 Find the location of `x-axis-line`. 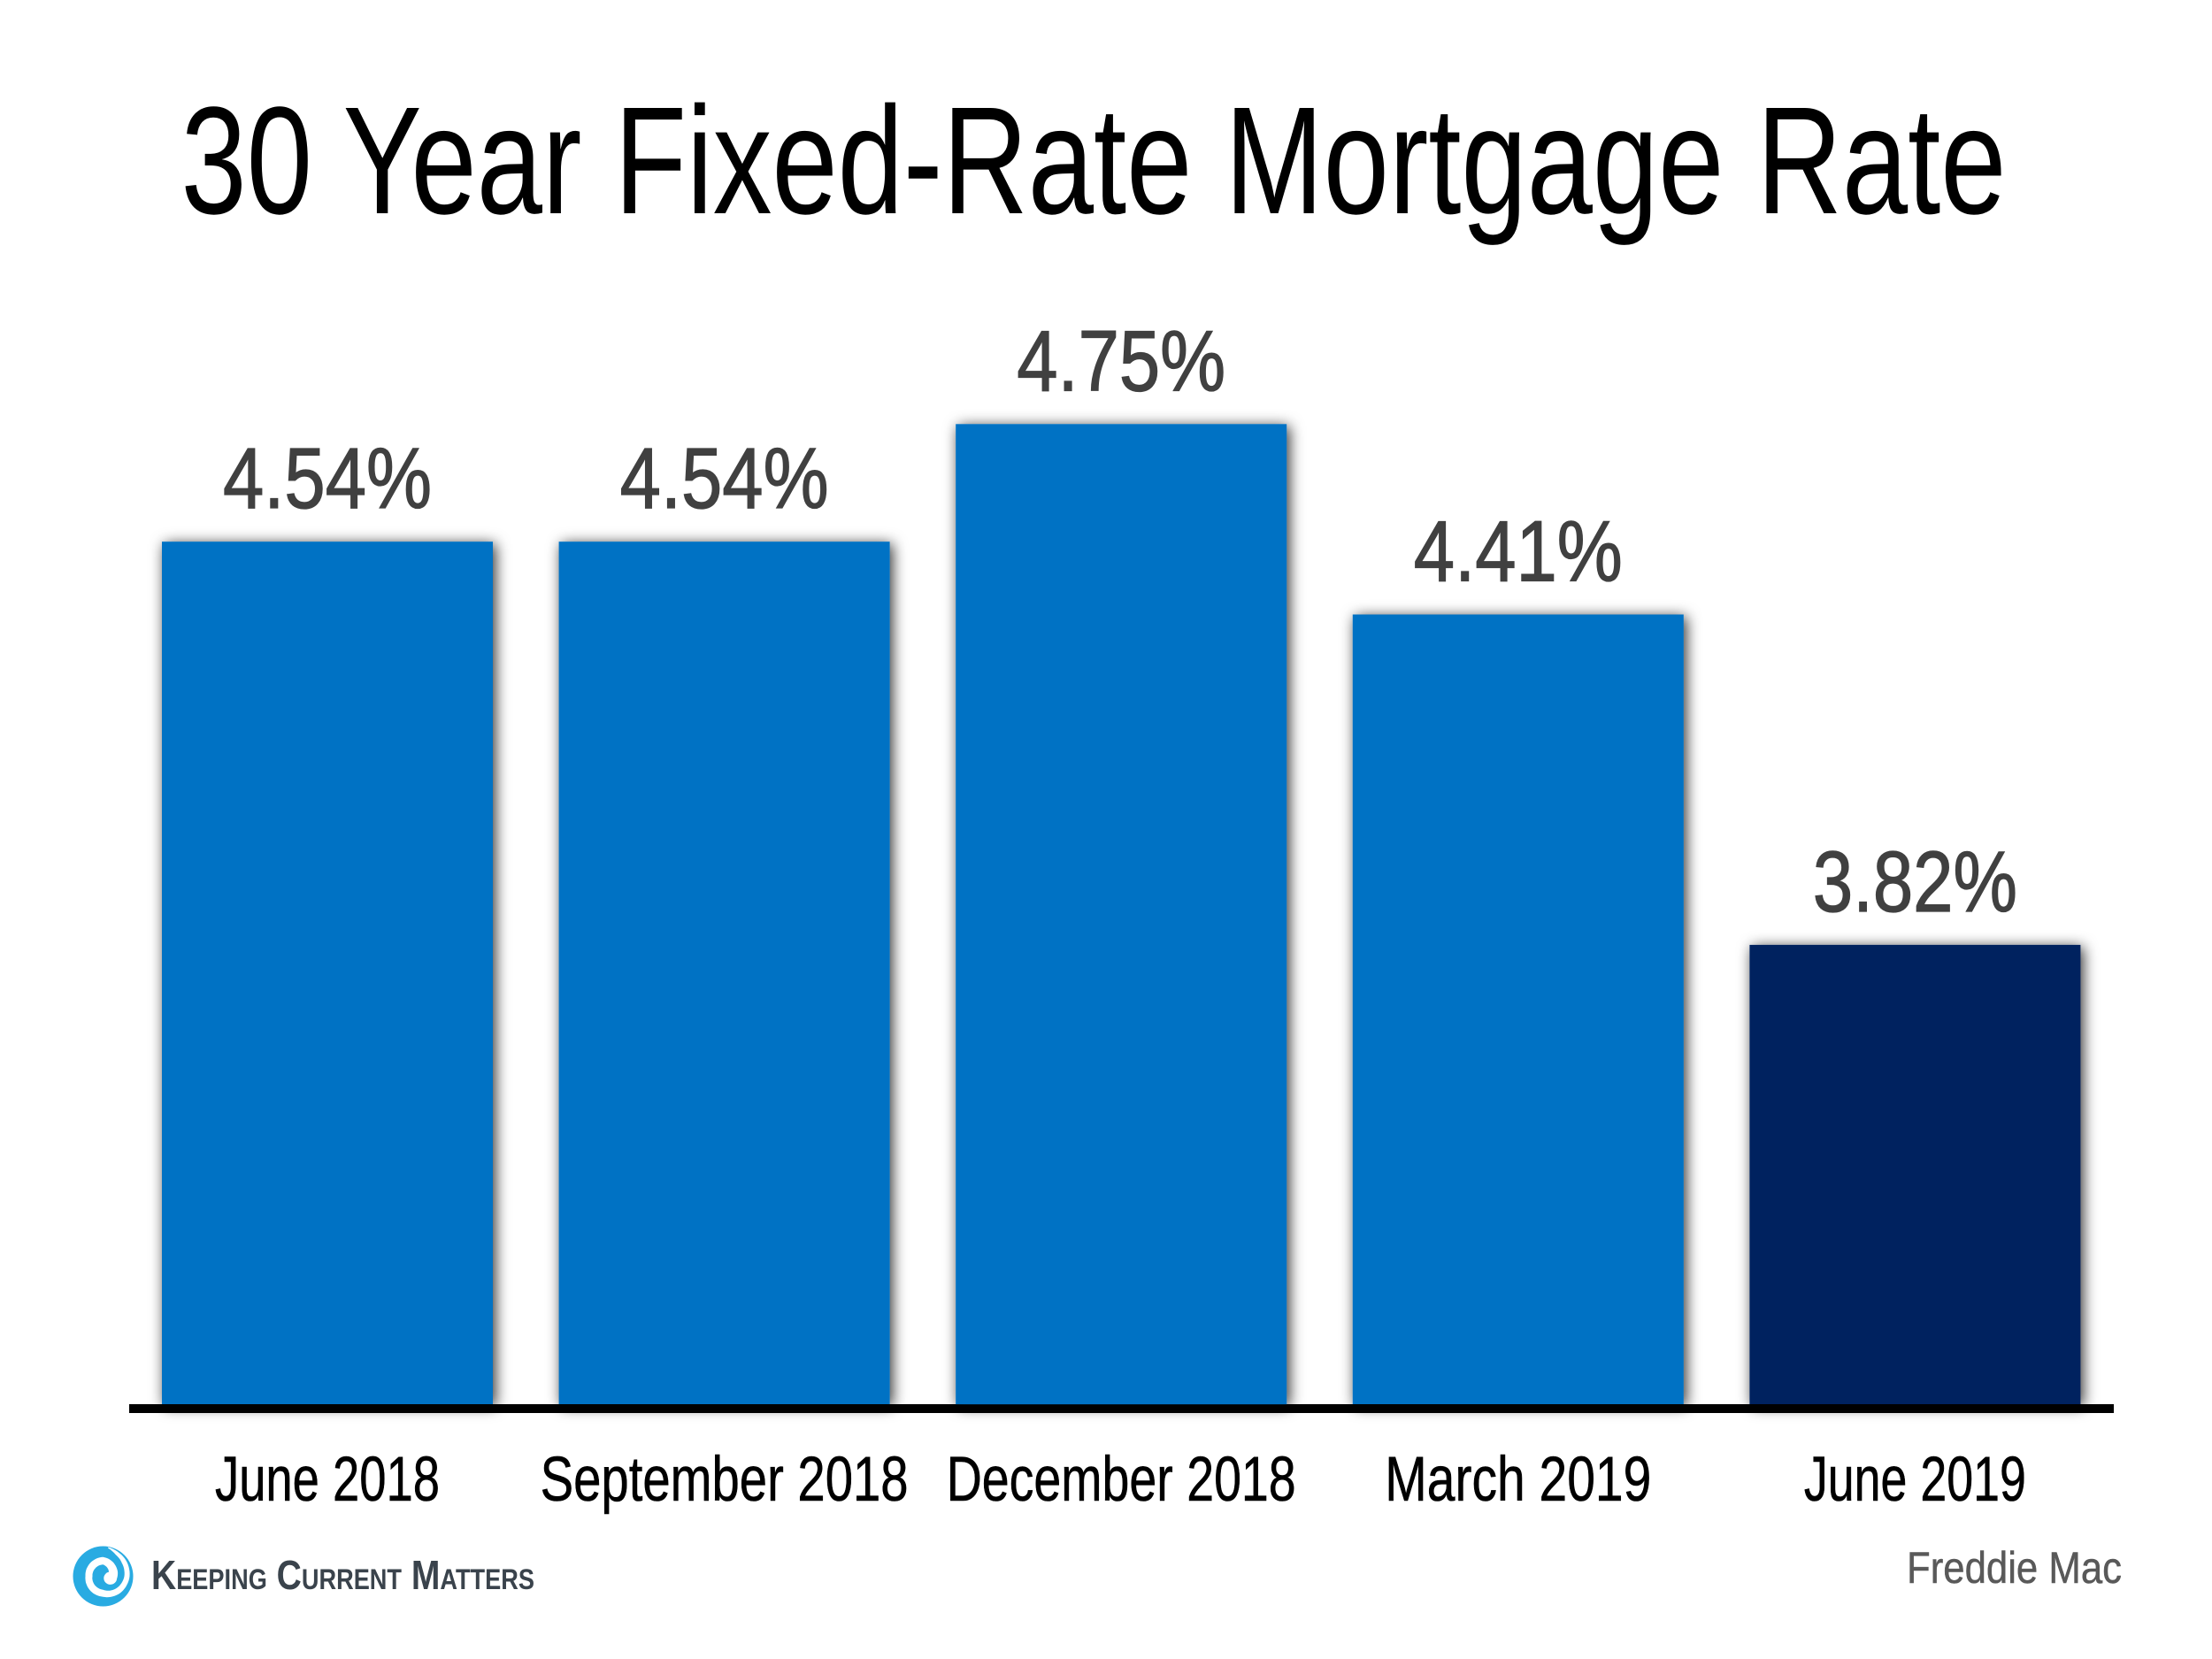

x-axis-line is located at coordinates (1122, 1409).